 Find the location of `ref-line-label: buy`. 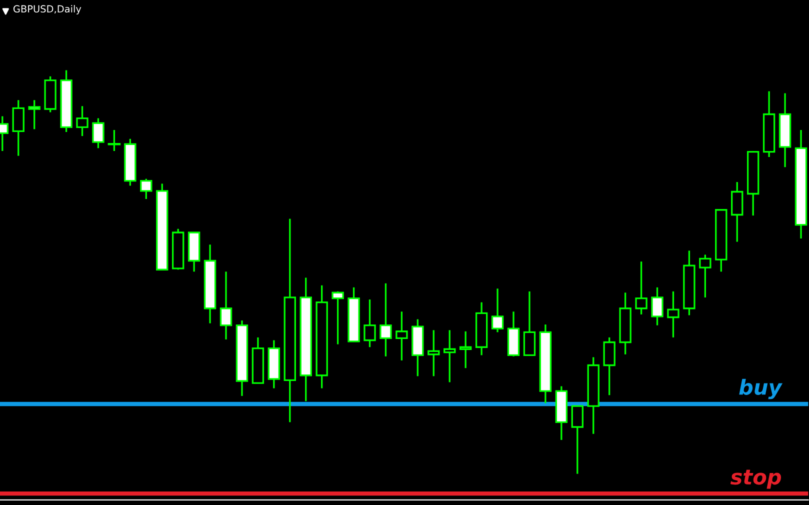

ref-line-label: buy is located at coordinates (761, 389).